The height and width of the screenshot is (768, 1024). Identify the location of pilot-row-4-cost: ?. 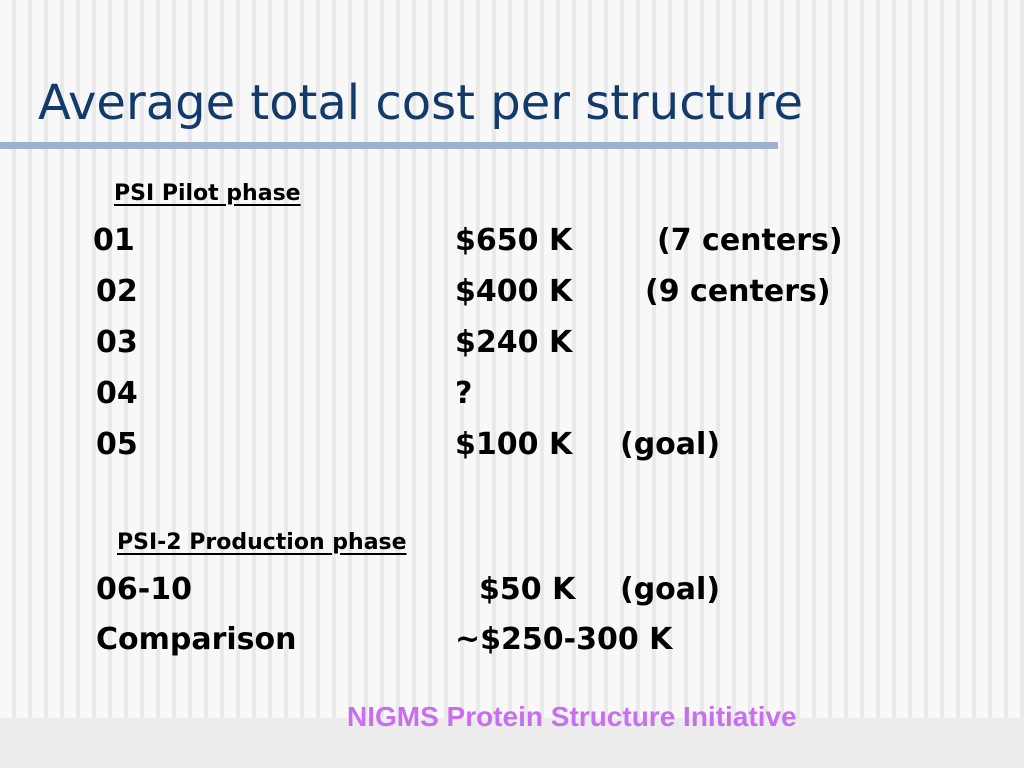
(464, 393).